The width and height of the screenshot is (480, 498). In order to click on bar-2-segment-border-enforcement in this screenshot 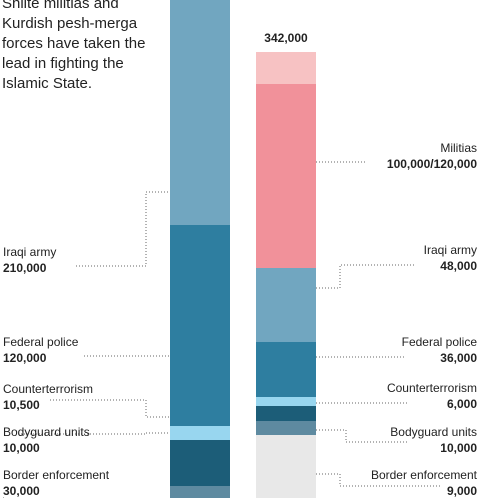, I will do `click(286, 466)`.